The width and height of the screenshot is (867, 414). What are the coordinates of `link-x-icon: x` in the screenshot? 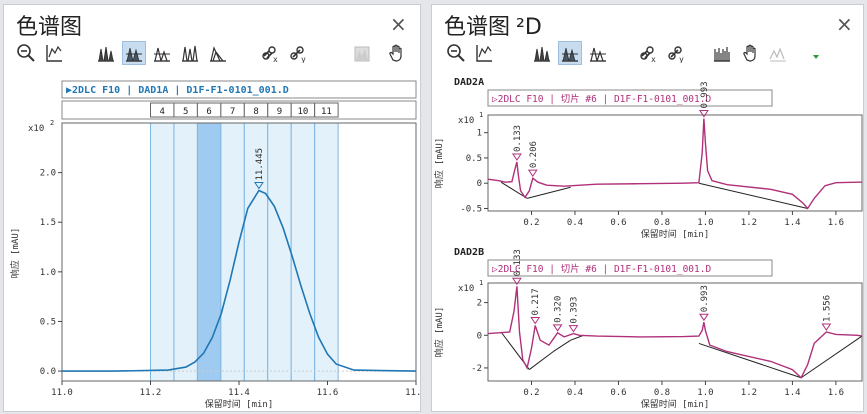 It's located at (270, 54).